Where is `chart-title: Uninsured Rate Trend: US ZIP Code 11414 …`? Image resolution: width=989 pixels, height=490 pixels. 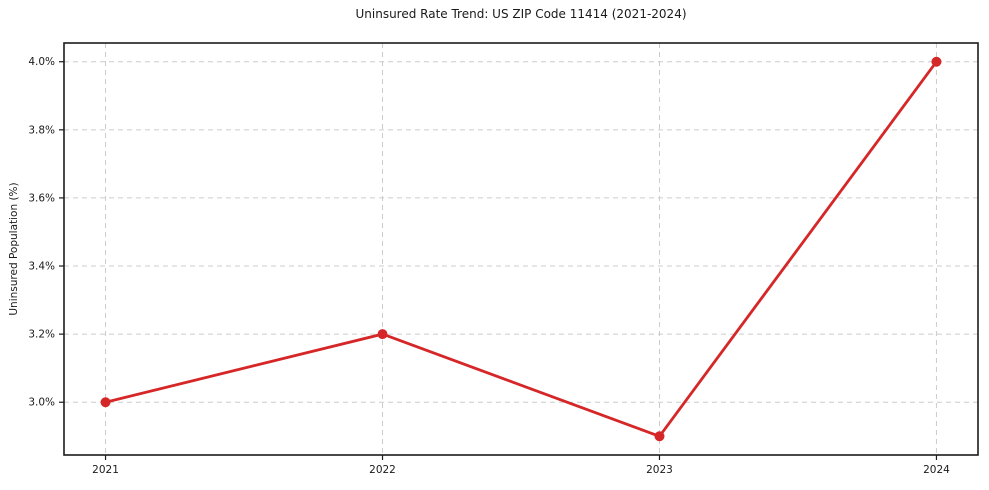
chart-title: Uninsured Rate Trend: US ZIP Code 11414 … is located at coordinates (521, 14).